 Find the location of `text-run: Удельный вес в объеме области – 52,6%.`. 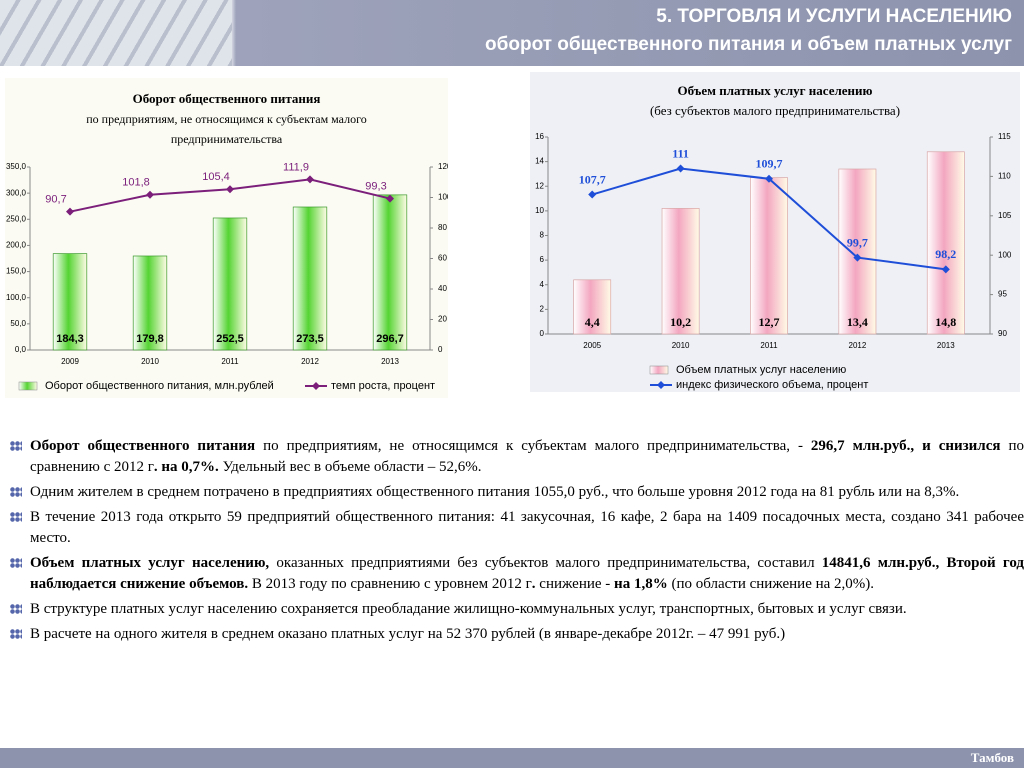

text-run: Удельный вес в объеме области – 52,6%. is located at coordinates (350, 467).